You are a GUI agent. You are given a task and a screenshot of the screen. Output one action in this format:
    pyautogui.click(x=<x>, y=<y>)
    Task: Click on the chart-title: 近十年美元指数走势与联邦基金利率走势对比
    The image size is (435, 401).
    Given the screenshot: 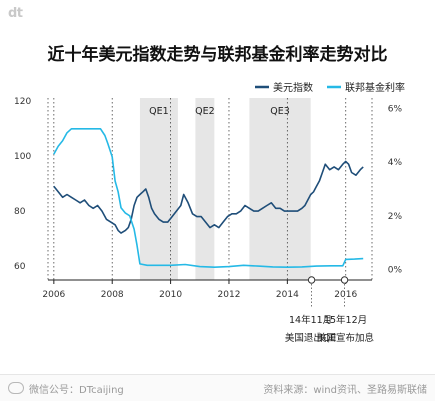 What is the action you would take?
    pyautogui.click(x=217, y=55)
    